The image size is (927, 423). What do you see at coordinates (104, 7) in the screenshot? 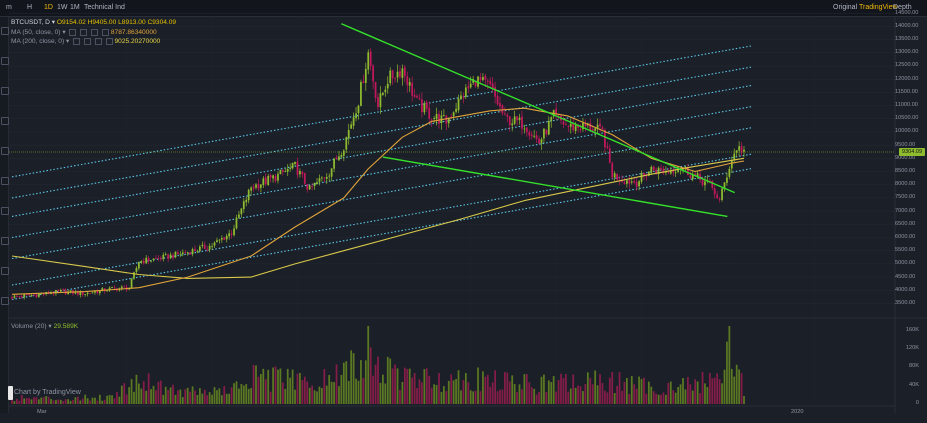
I see `technical-indicators-button: Technical Ind` at bounding box center [104, 7].